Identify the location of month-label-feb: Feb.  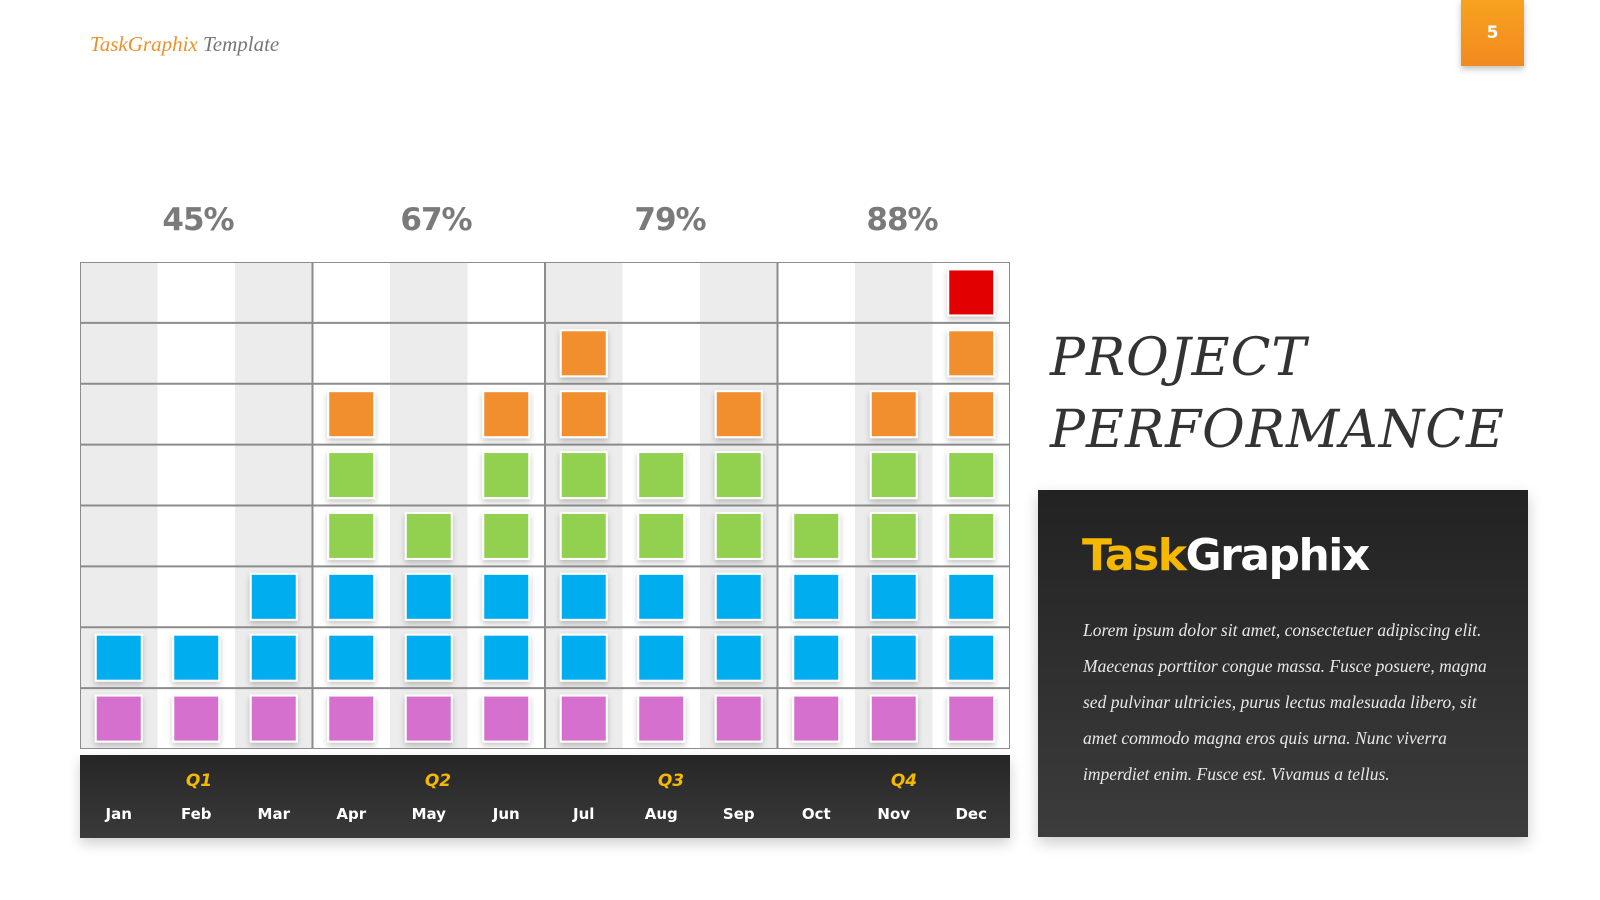
(196, 814).